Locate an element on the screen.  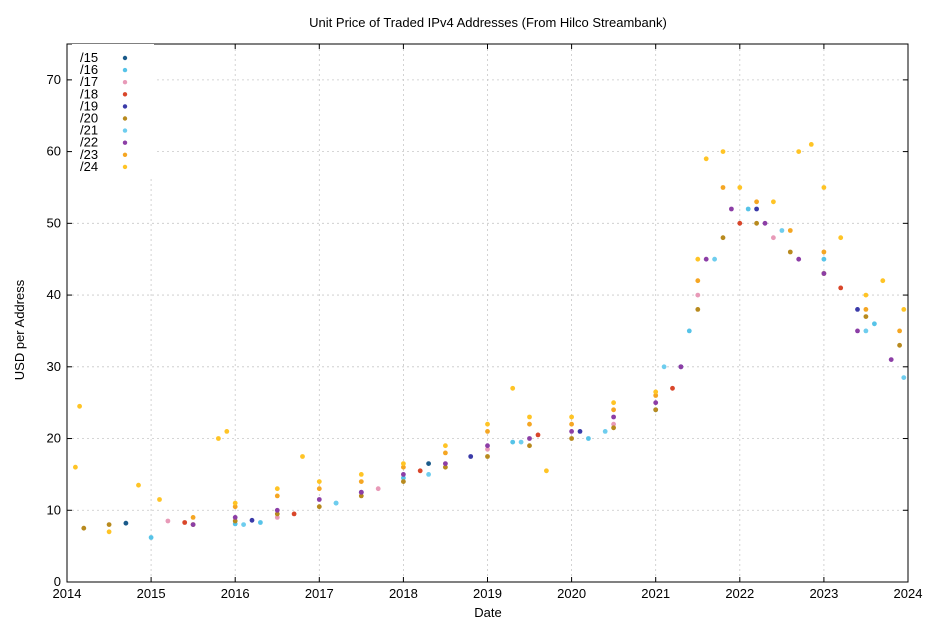
legend-entry-label: /18 is located at coordinates (89, 93).